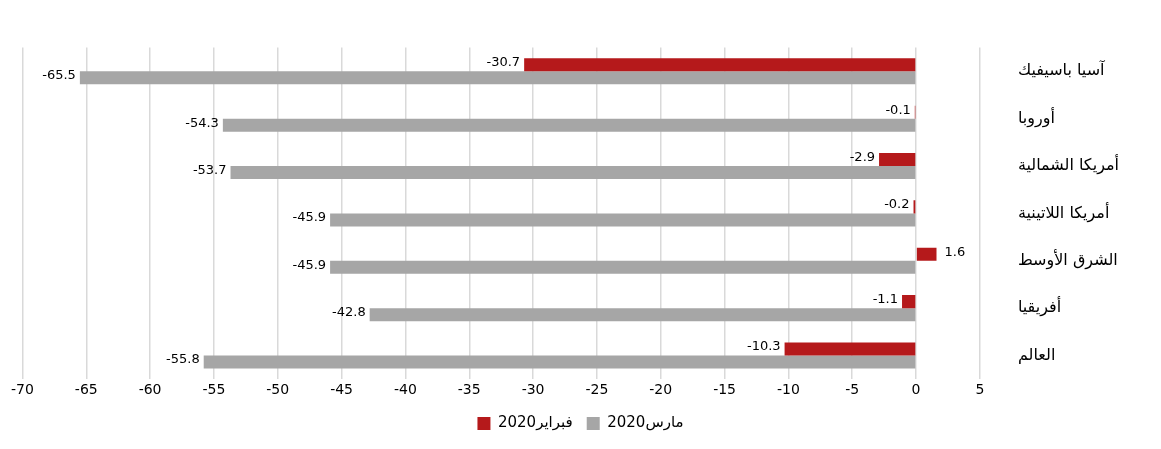 The height and width of the screenshot is (449, 1161). I want to click on data-label: -10.3, so click(763, 346).